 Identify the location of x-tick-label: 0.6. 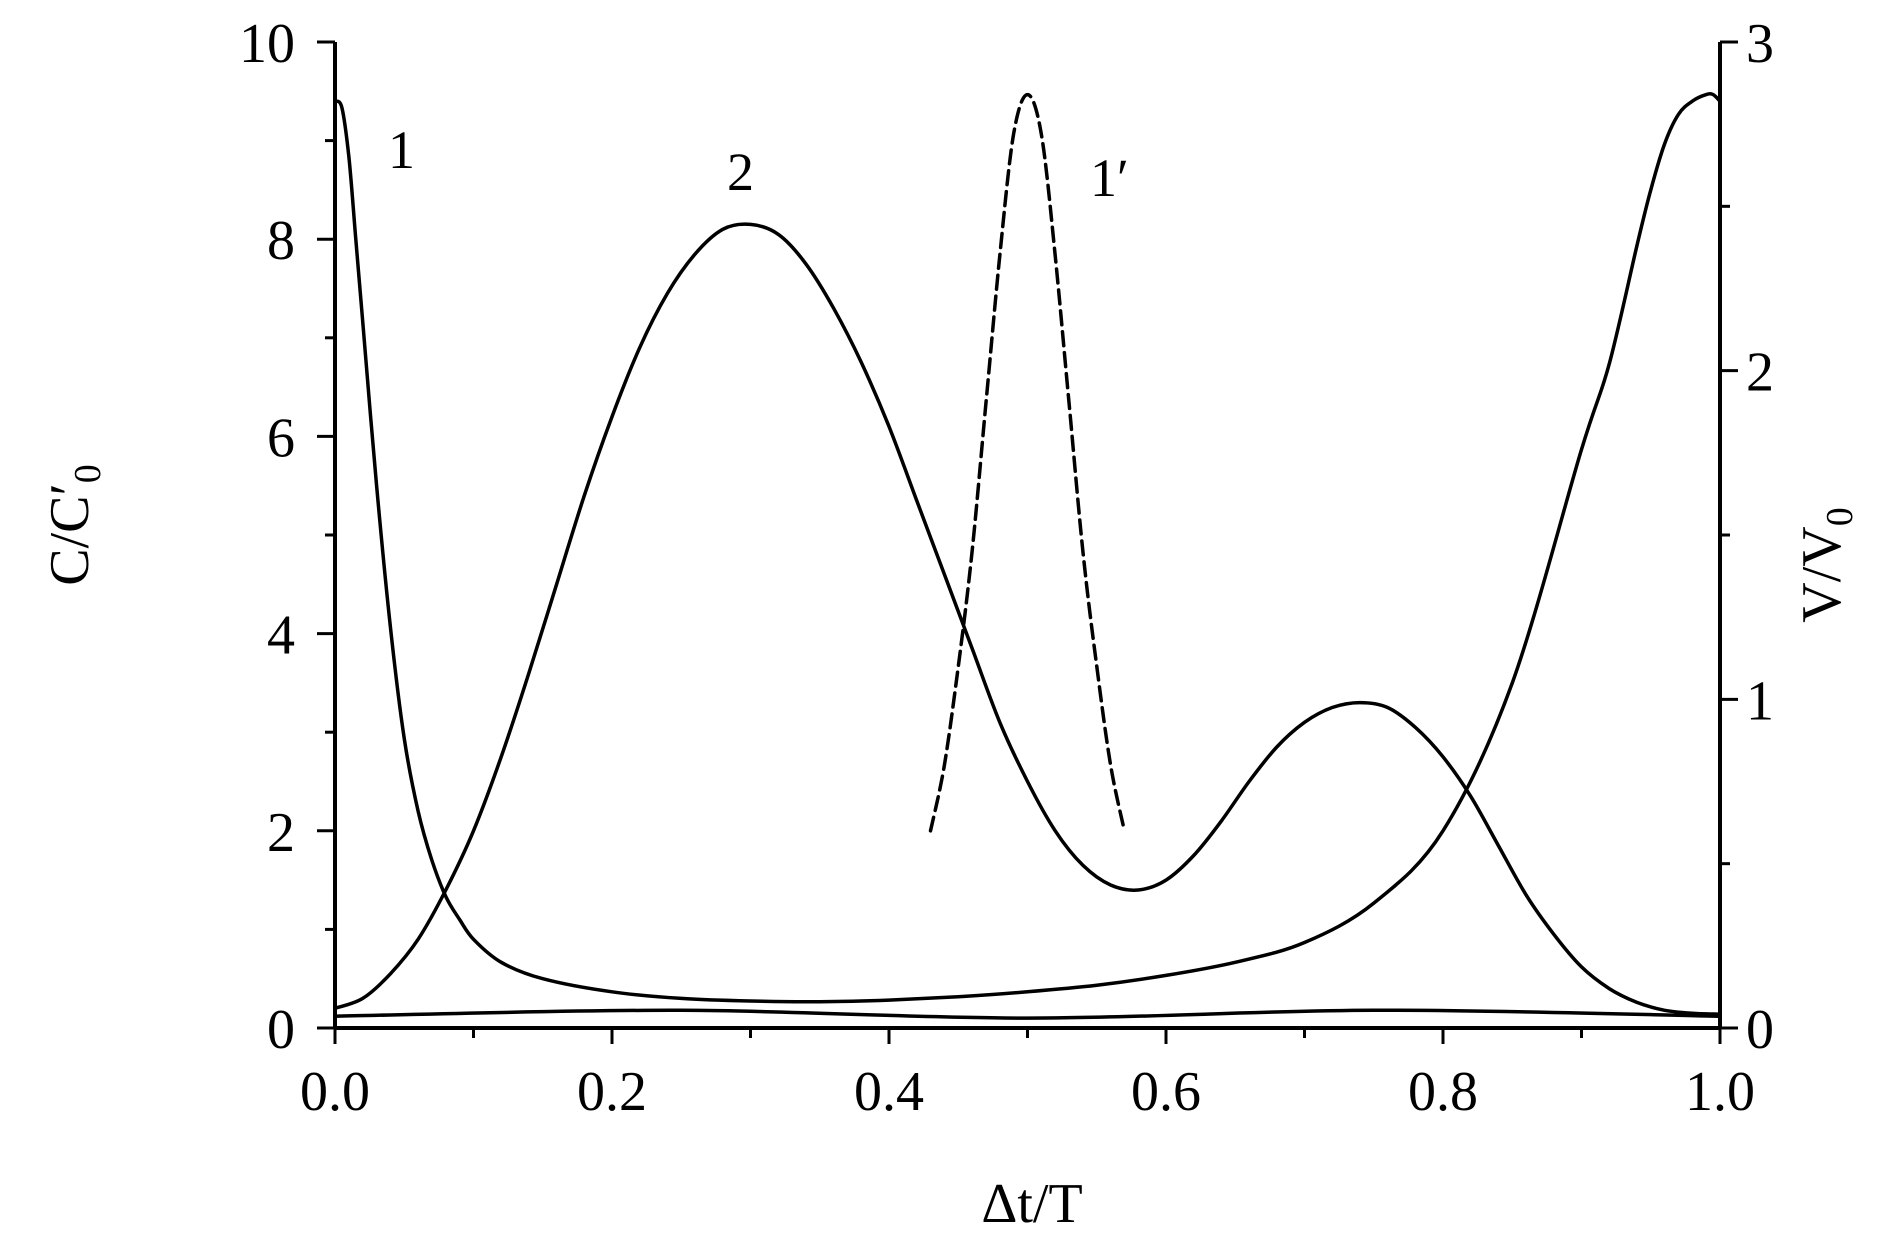
(1166, 1092).